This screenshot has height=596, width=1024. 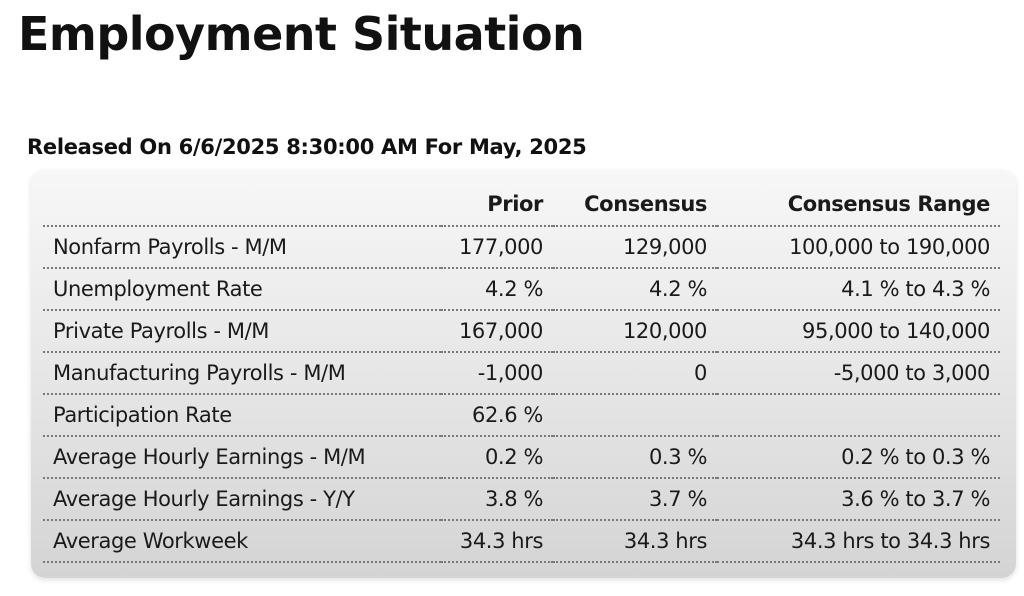 I want to click on consensus-range-value: 34.3 hrs to 34.3 hrs, so click(x=858, y=541).